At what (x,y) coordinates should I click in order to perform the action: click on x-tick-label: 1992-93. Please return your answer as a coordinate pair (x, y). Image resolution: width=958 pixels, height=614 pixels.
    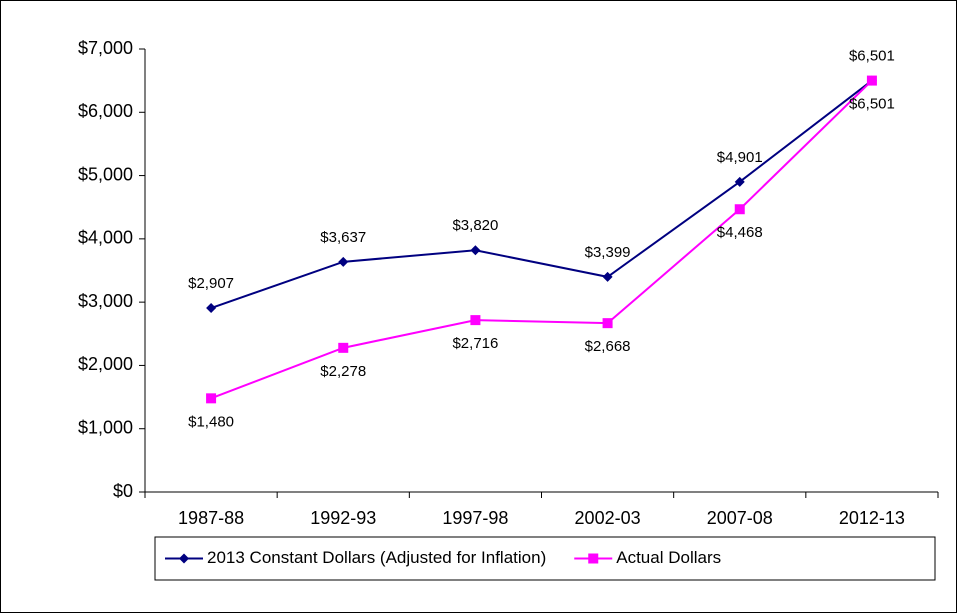
    Looking at the image, I should click on (343, 518).